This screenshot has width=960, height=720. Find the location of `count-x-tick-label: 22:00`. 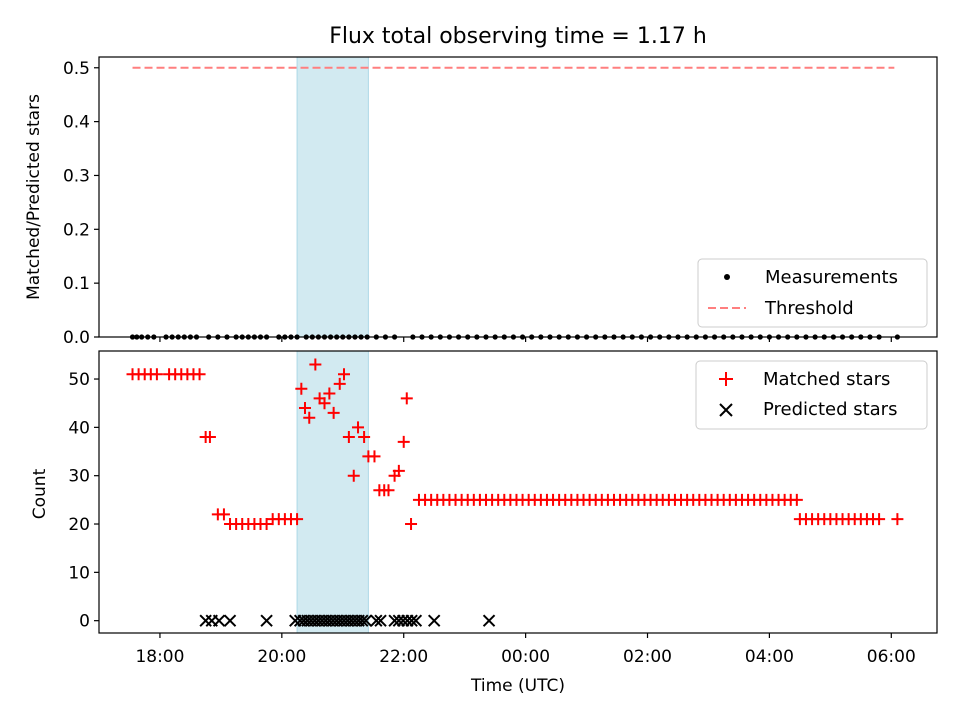

count-x-tick-label: 22:00 is located at coordinates (403, 657).